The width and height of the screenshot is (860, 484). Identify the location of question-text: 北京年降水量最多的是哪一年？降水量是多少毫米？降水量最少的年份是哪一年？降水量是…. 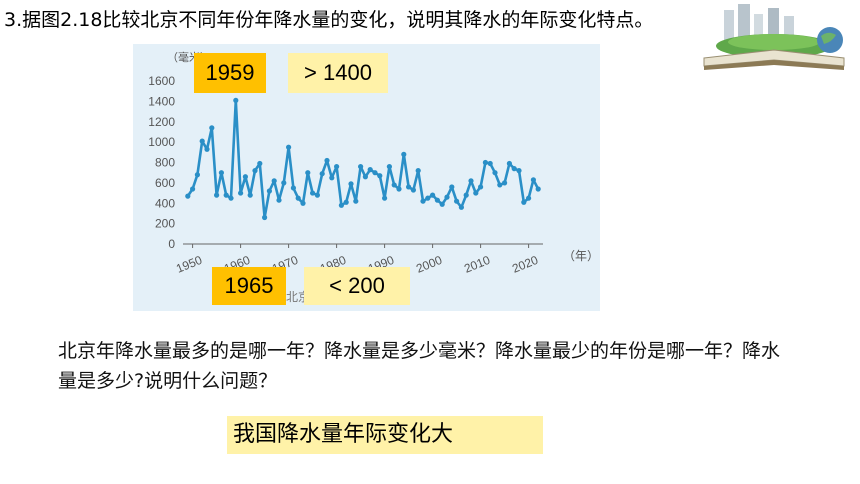
(419, 366).